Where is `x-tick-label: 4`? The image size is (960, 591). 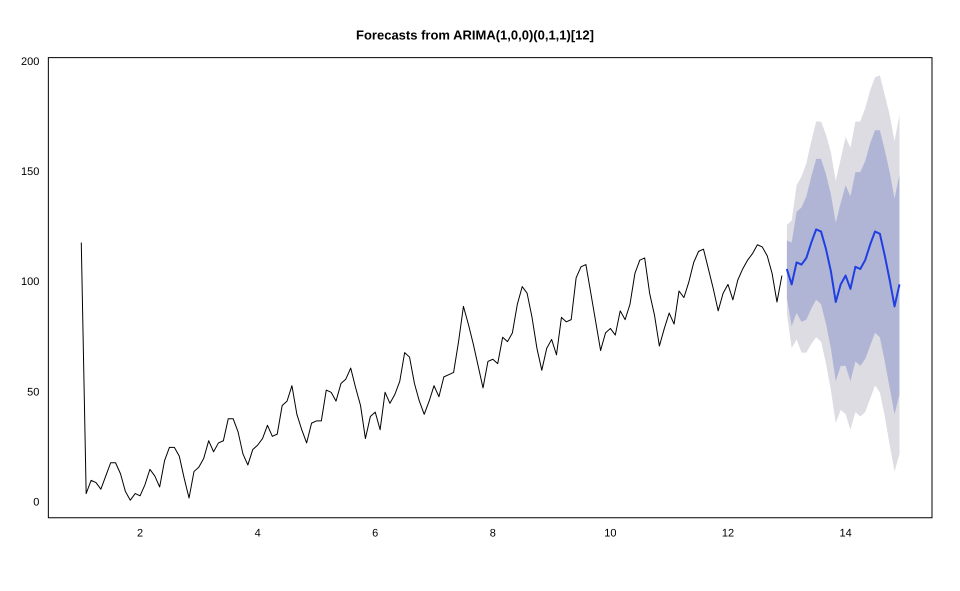 x-tick-label: 4 is located at coordinates (257, 533).